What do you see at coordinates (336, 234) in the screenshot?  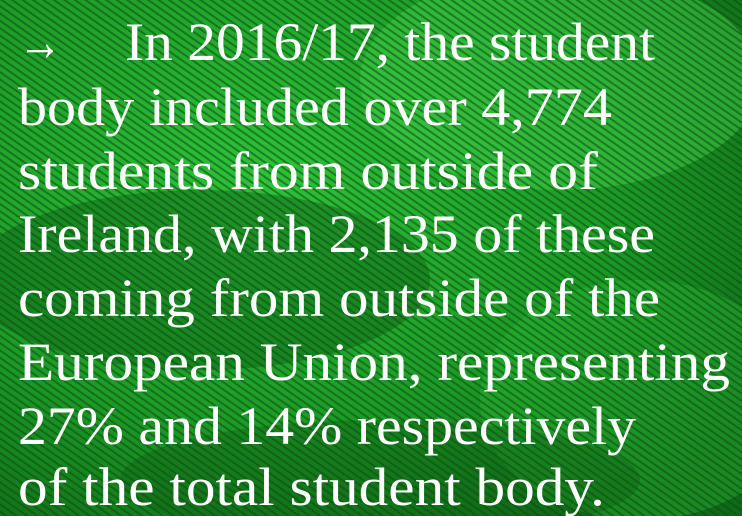 I see `text-line: Ireland, with 2,135 of these` at bounding box center [336, 234].